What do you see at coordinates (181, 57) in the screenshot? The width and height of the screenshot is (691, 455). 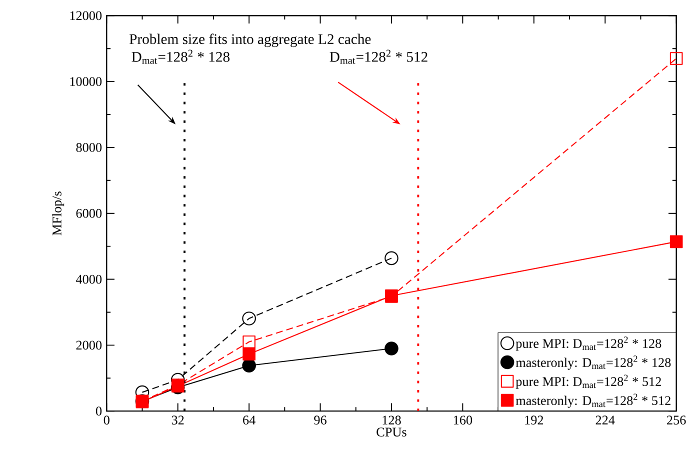 I see `annotation: D$_{mat}$=128$^{2}$ * 128` at bounding box center [181, 57].